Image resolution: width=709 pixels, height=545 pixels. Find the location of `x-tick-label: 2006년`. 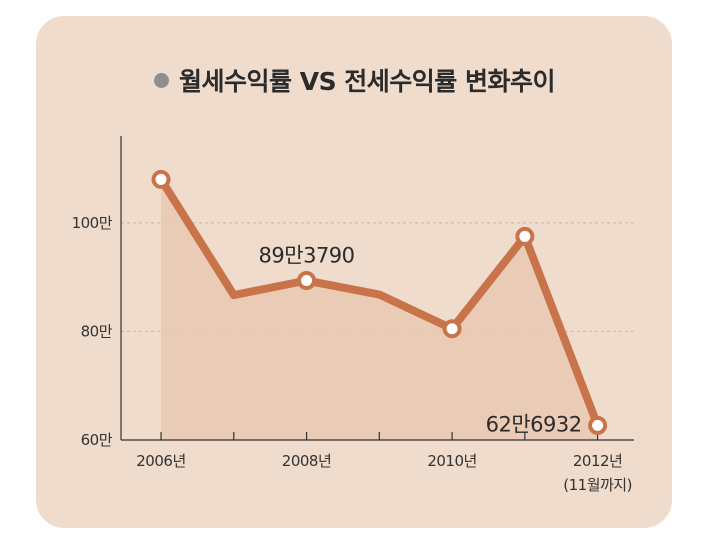

x-tick-label: 2006년 is located at coordinates (160, 461).